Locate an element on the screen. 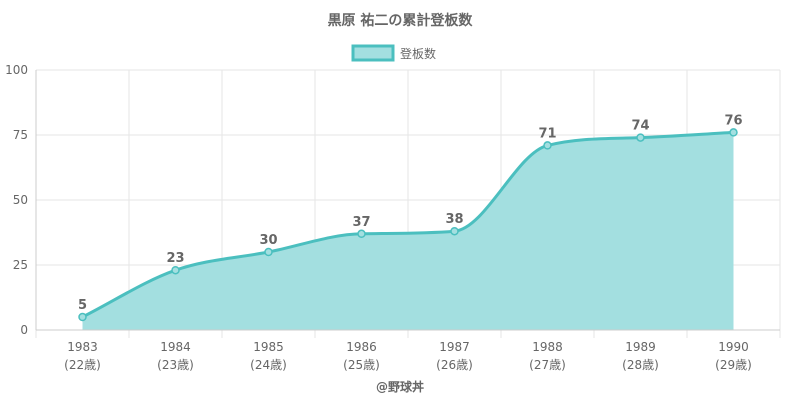 The height and width of the screenshot is (400, 800). legend-label: 登板数 is located at coordinates (418, 53).